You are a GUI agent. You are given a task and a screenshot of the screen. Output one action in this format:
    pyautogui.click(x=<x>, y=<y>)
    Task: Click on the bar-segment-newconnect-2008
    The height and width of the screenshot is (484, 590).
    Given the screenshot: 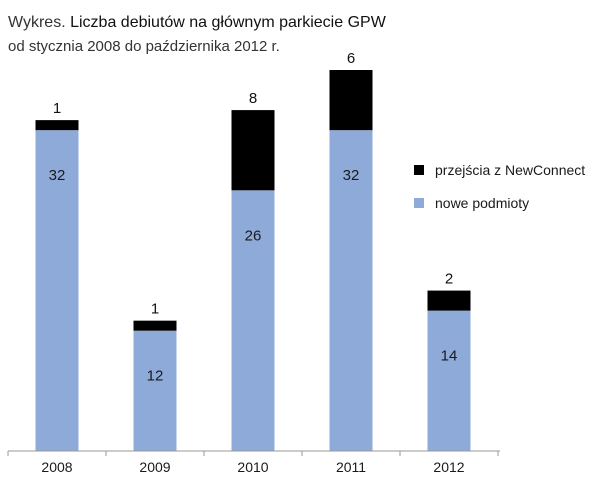 What is the action you would take?
    pyautogui.click(x=57, y=125)
    